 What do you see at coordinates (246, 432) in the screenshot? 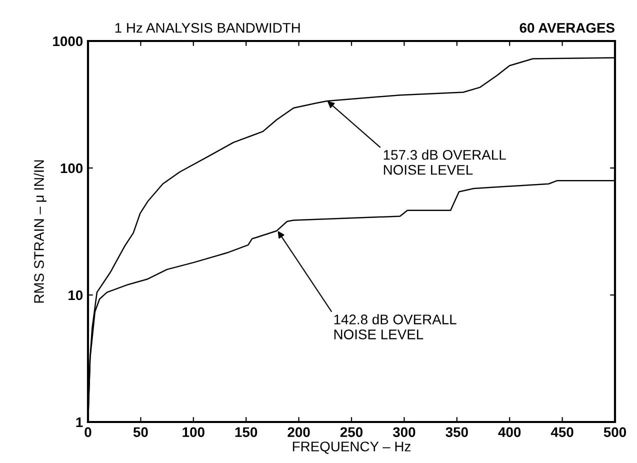
I see `x-tick-label: 150` at bounding box center [246, 432].